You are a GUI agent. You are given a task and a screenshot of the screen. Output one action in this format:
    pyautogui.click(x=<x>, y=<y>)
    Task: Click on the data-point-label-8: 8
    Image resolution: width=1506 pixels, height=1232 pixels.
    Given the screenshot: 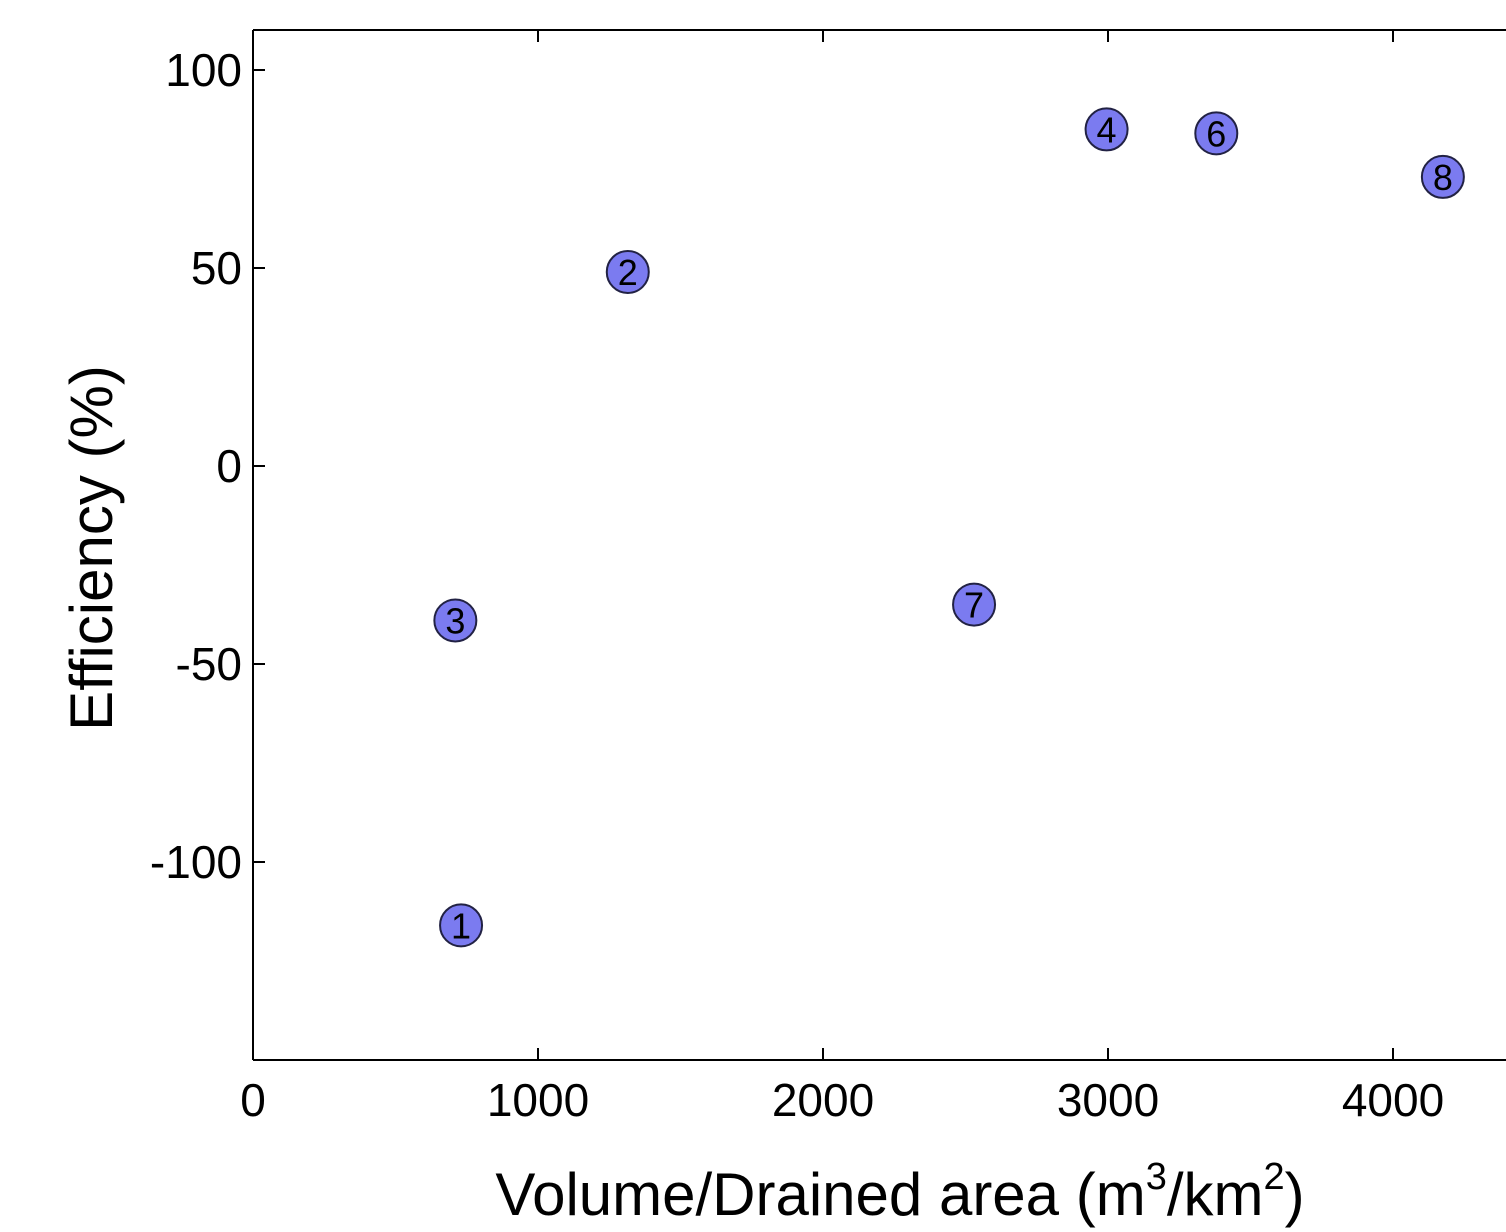 What is the action you would take?
    pyautogui.click(x=1443, y=177)
    